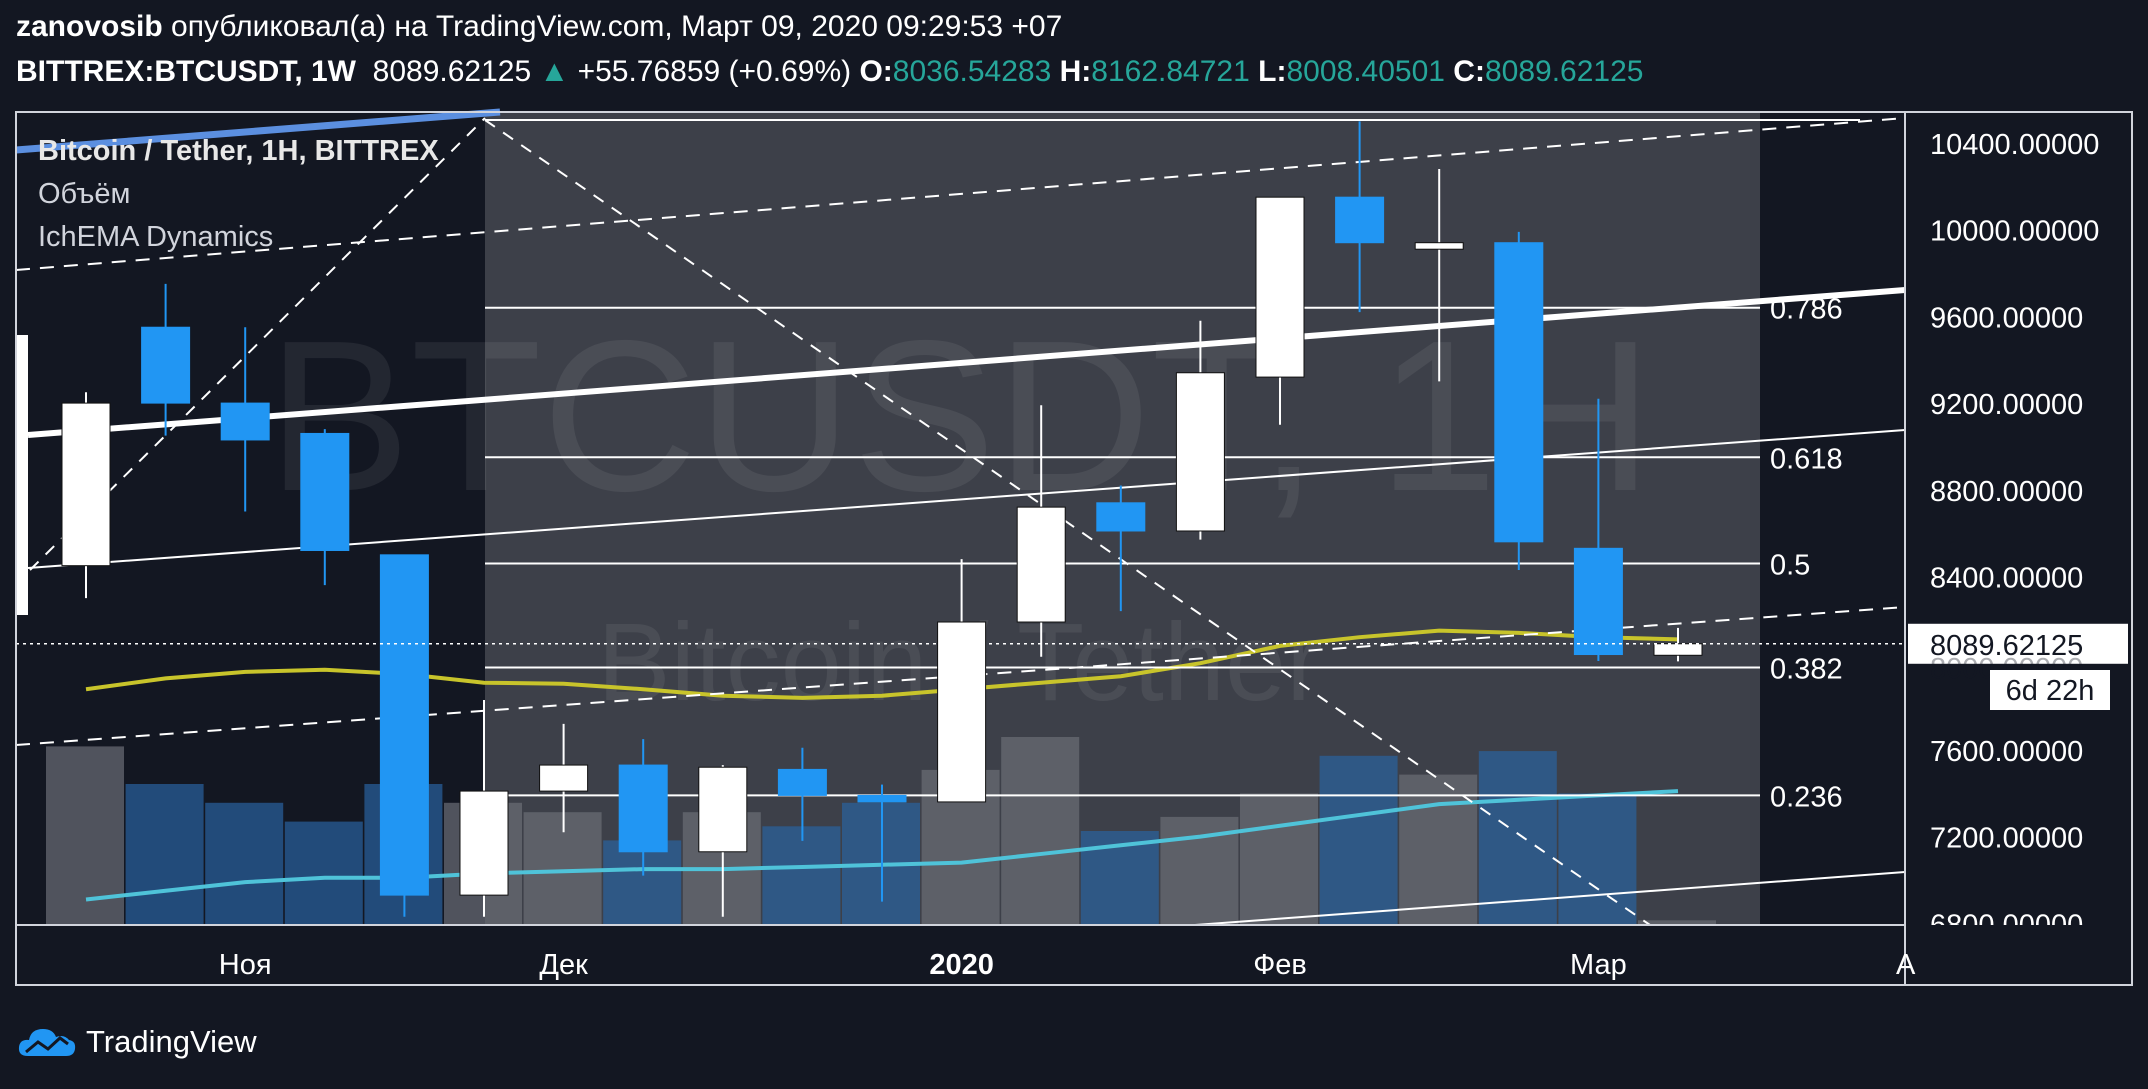  What do you see at coordinates (2006, 318) in the screenshot?
I see `y-tick-label: 9600.00000` at bounding box center [2006, 318].